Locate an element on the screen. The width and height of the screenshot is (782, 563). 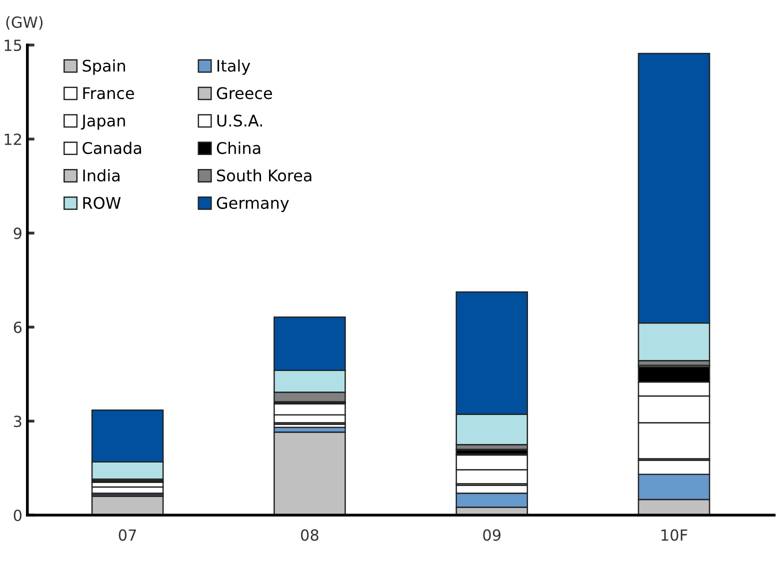
x-tick-label: 08 is located at coordinates (309, 535).